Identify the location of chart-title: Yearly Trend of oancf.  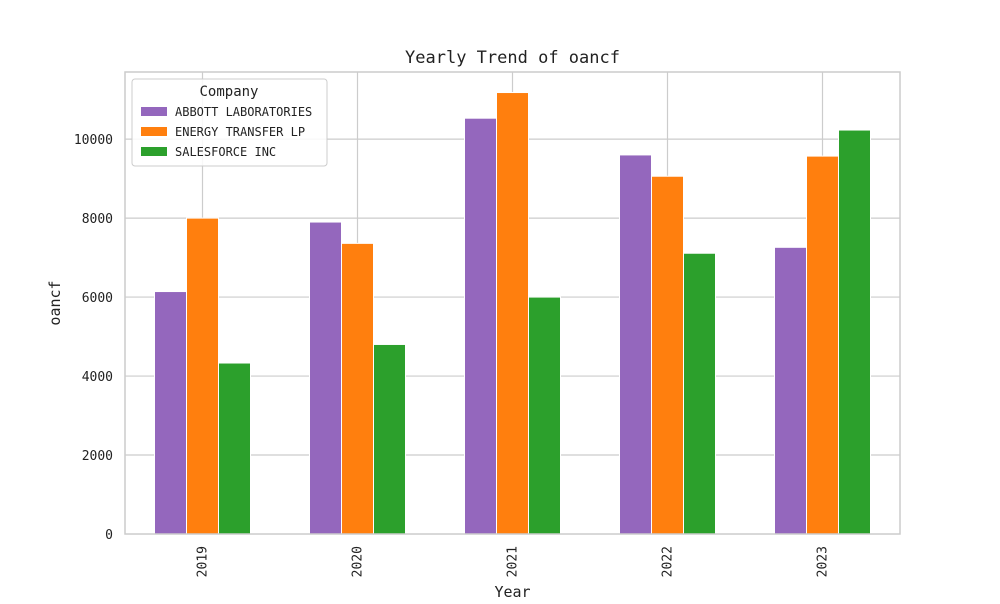
(512, 58).